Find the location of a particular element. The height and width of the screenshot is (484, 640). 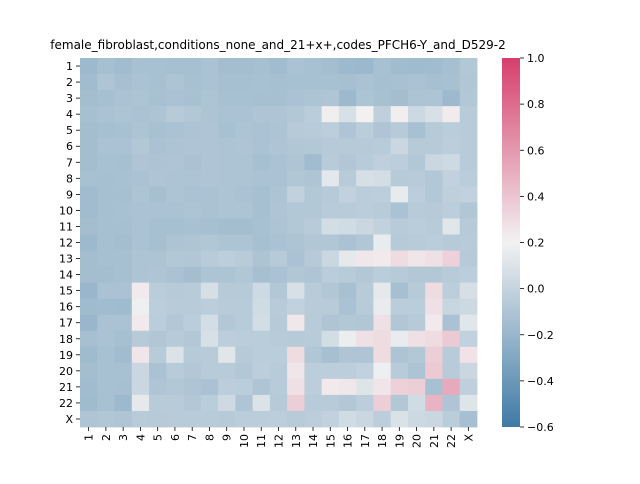

colorbar-tick-label: 0.0 is located at coordinates (536, 289).